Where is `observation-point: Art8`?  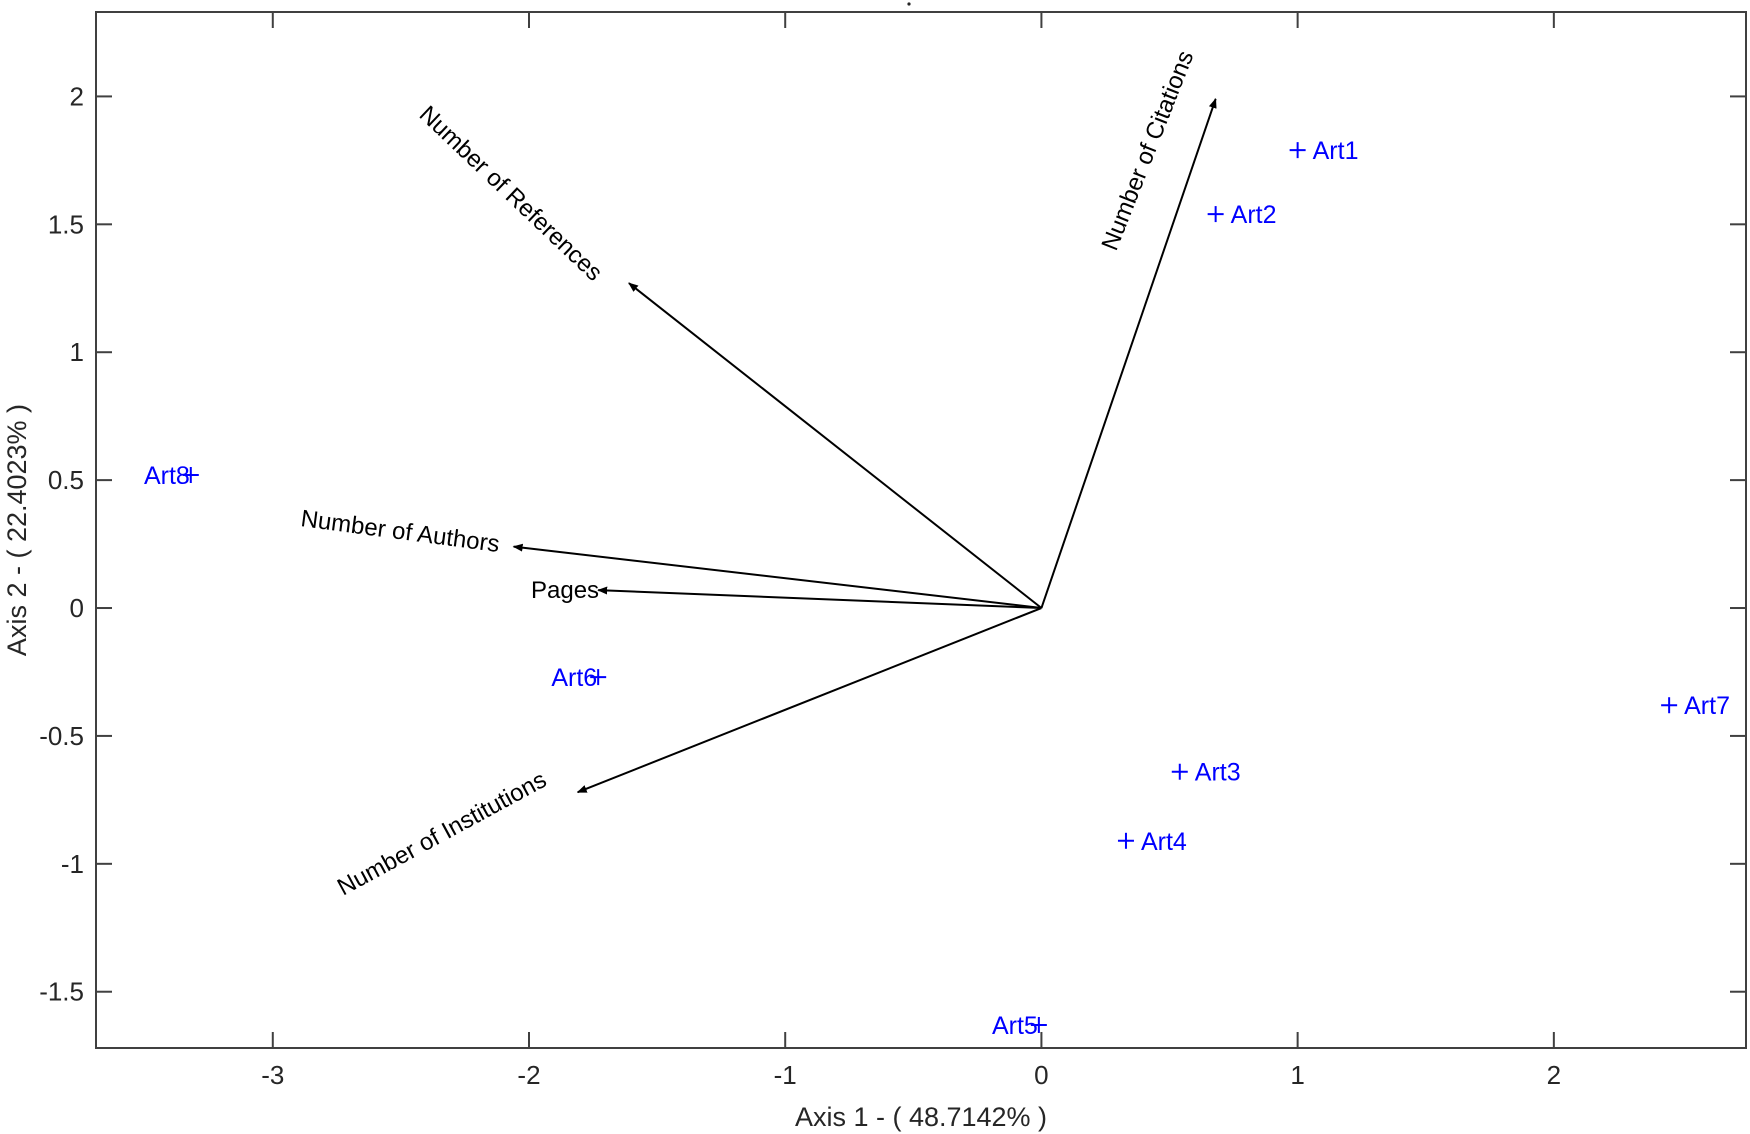 observation-point: Art8 is located at coordinates (171, 476).